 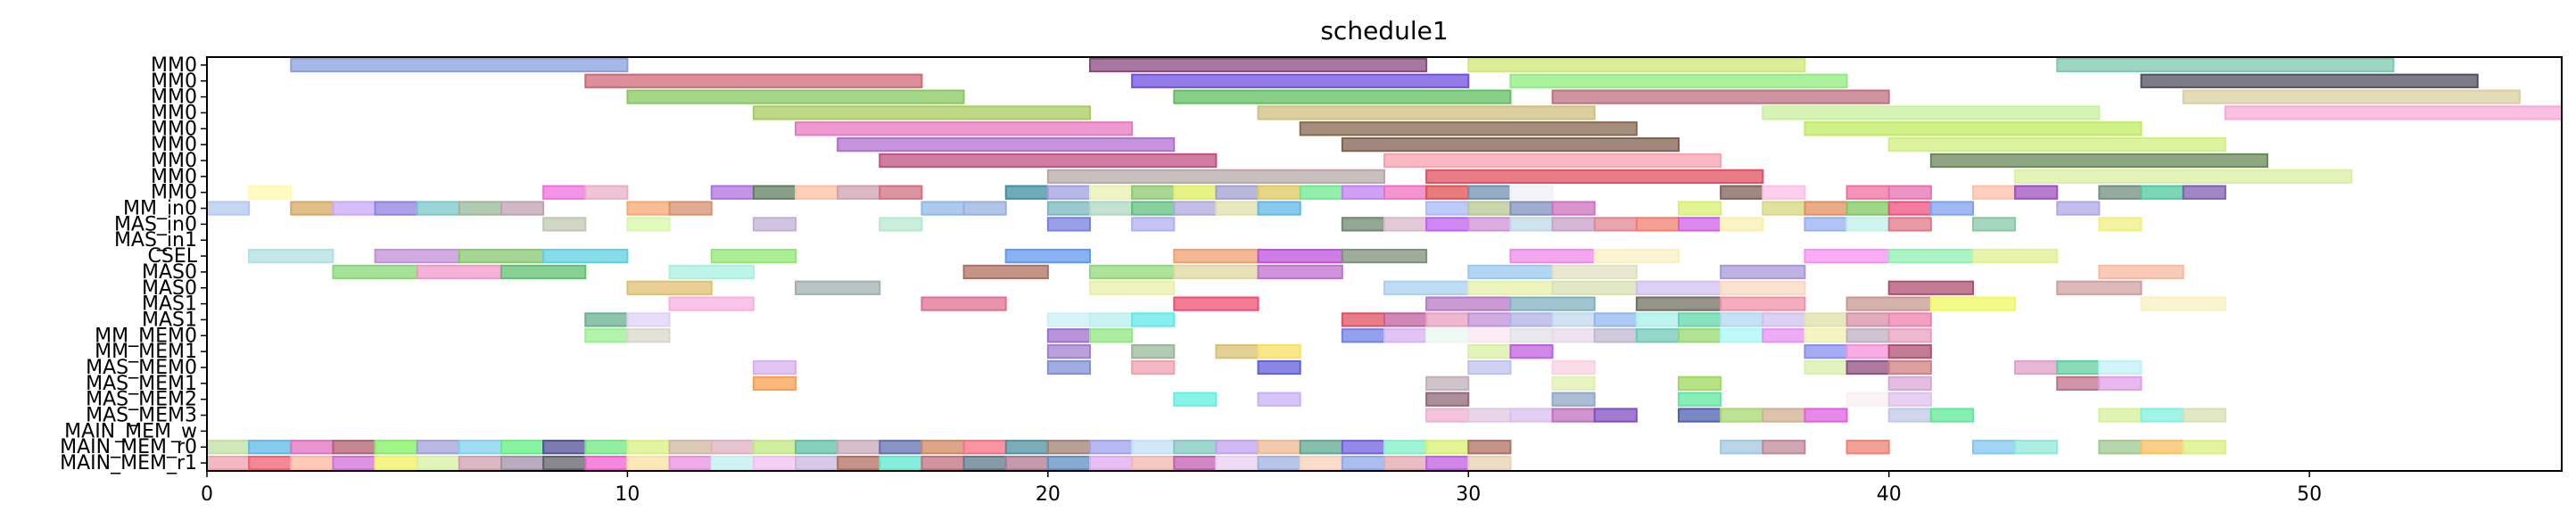 What do you see at coordinates (128, 463) in the screenshot?
I see `y-tick-label: MAIN_MEM_r1` at bounding box center [128, 463].